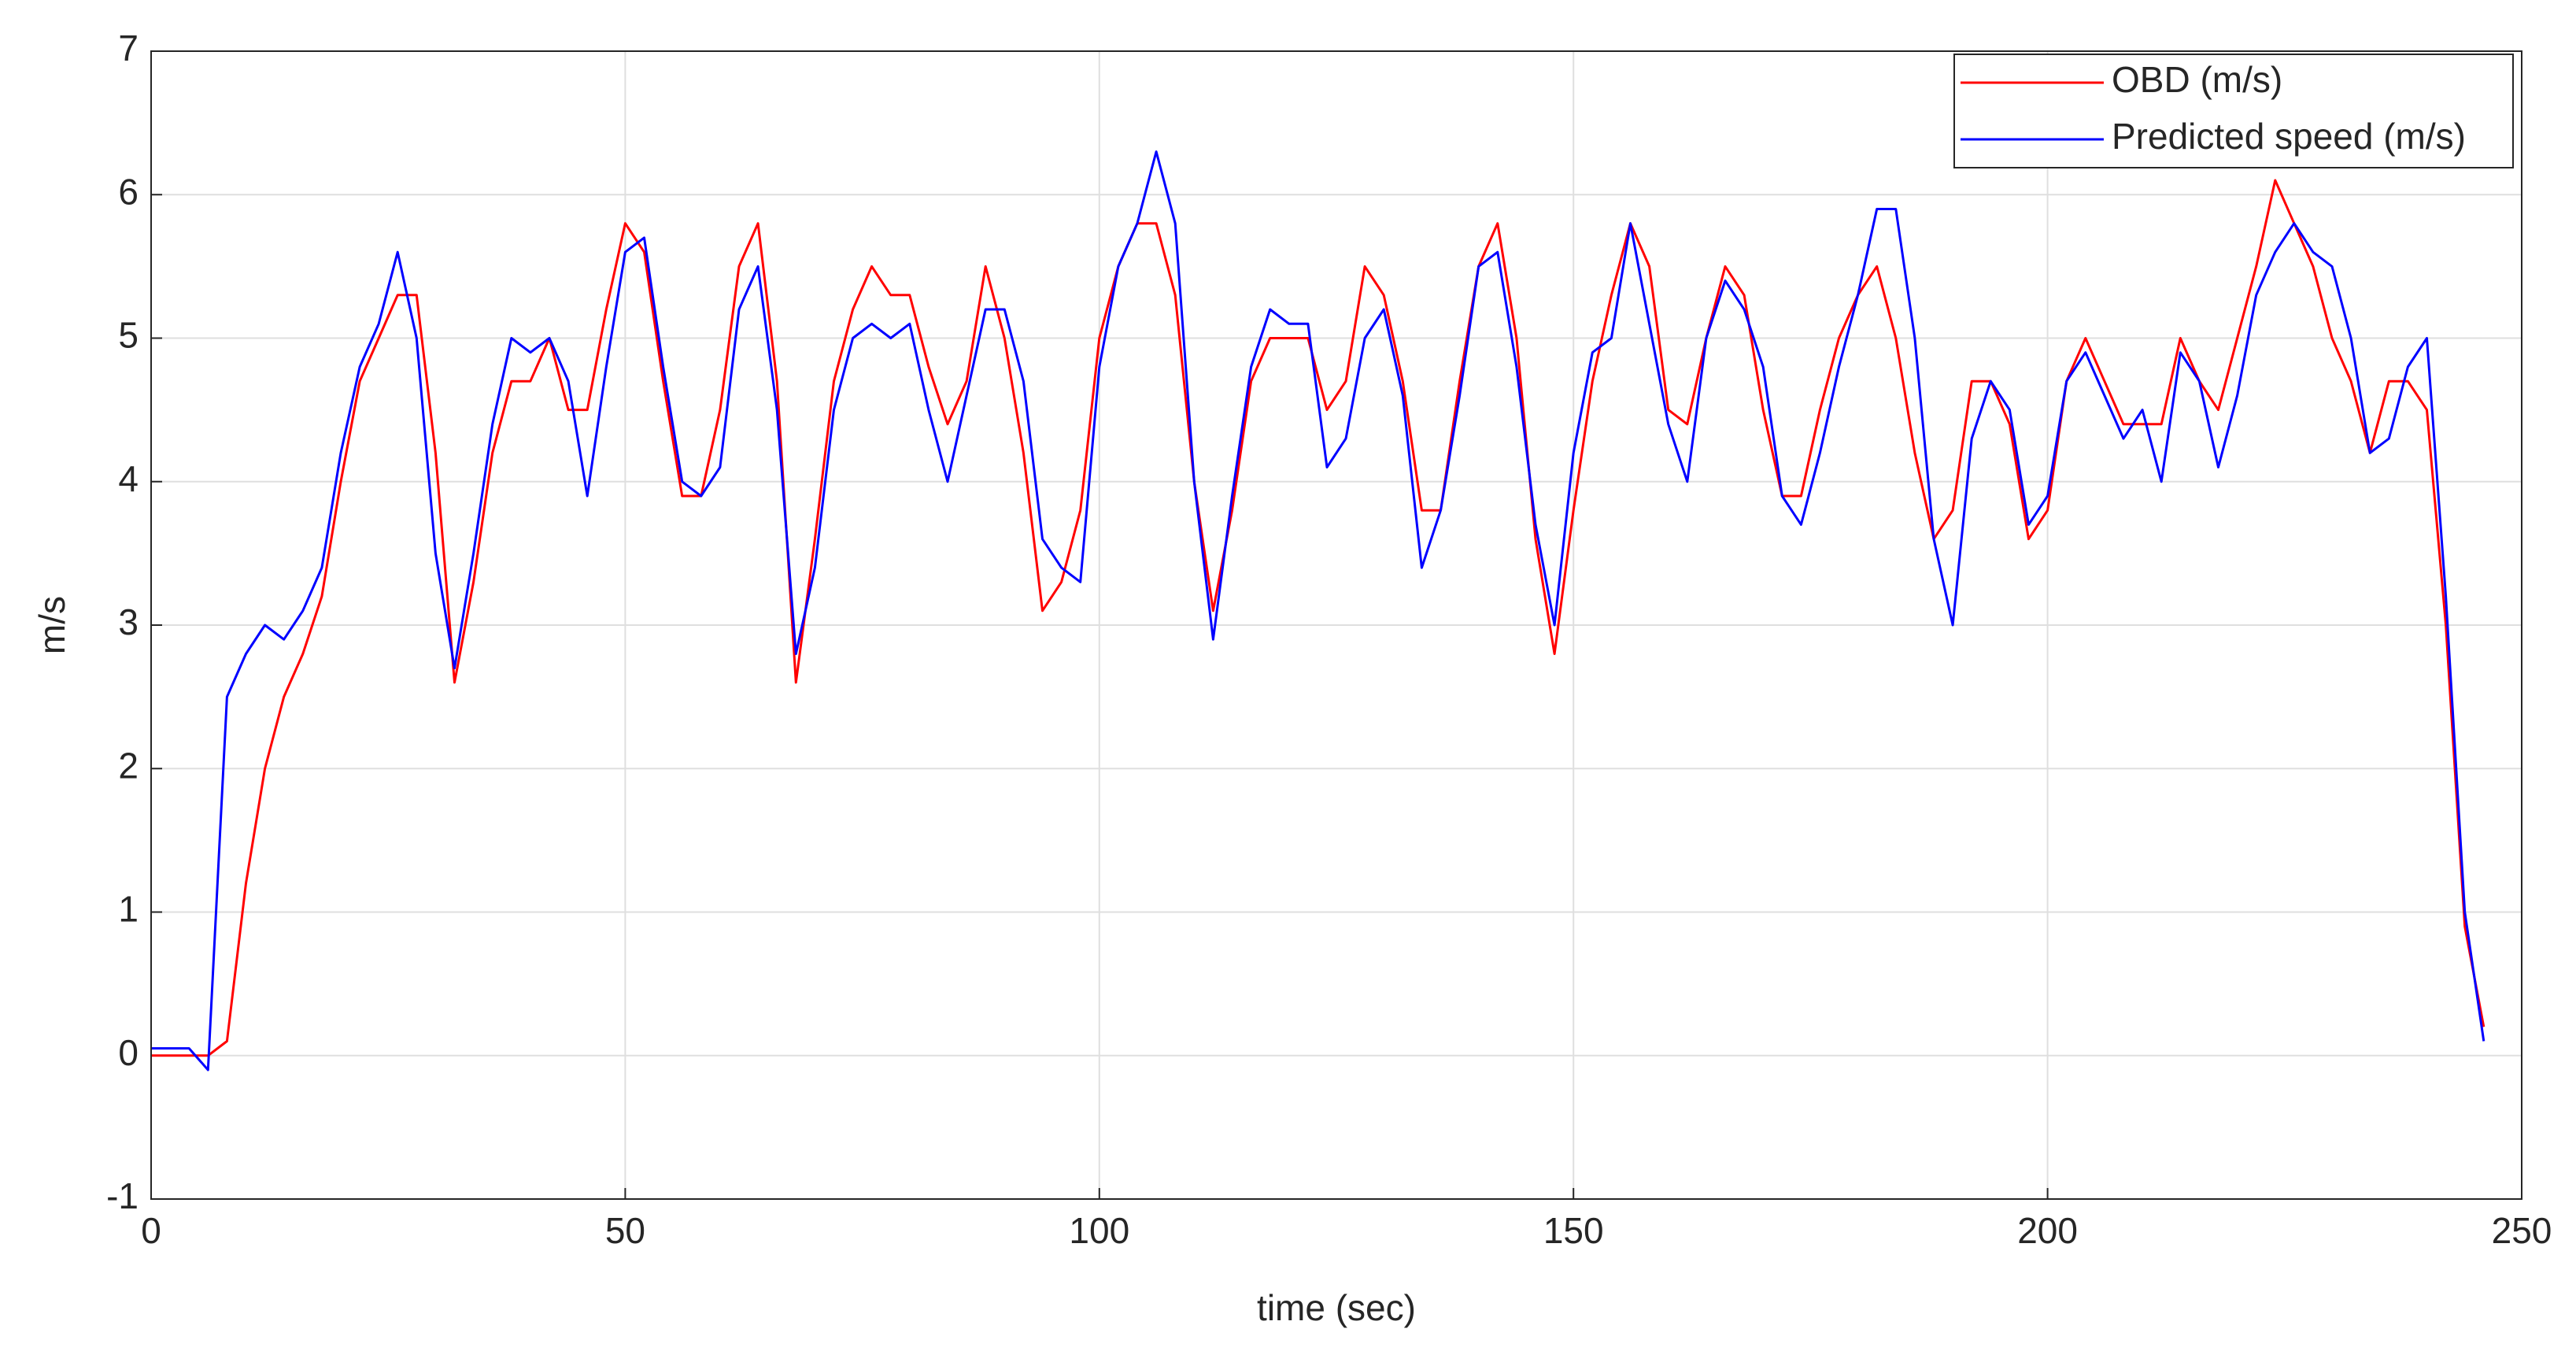 Image resolution: width=2576 pixels, height=1362 pixels. Describe the element at coordinates (128, 478) in the screenshot. I see `y-tick-label: 4` at that location.